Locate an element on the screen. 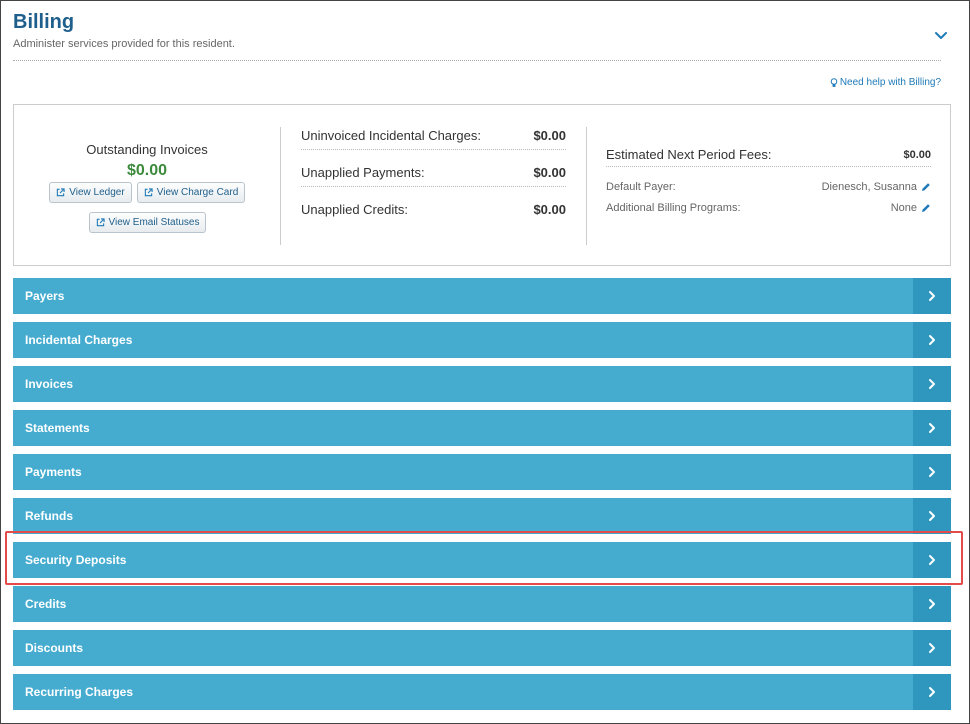  view-ledger-button: View Ledger is located at coordinates (90, 192).